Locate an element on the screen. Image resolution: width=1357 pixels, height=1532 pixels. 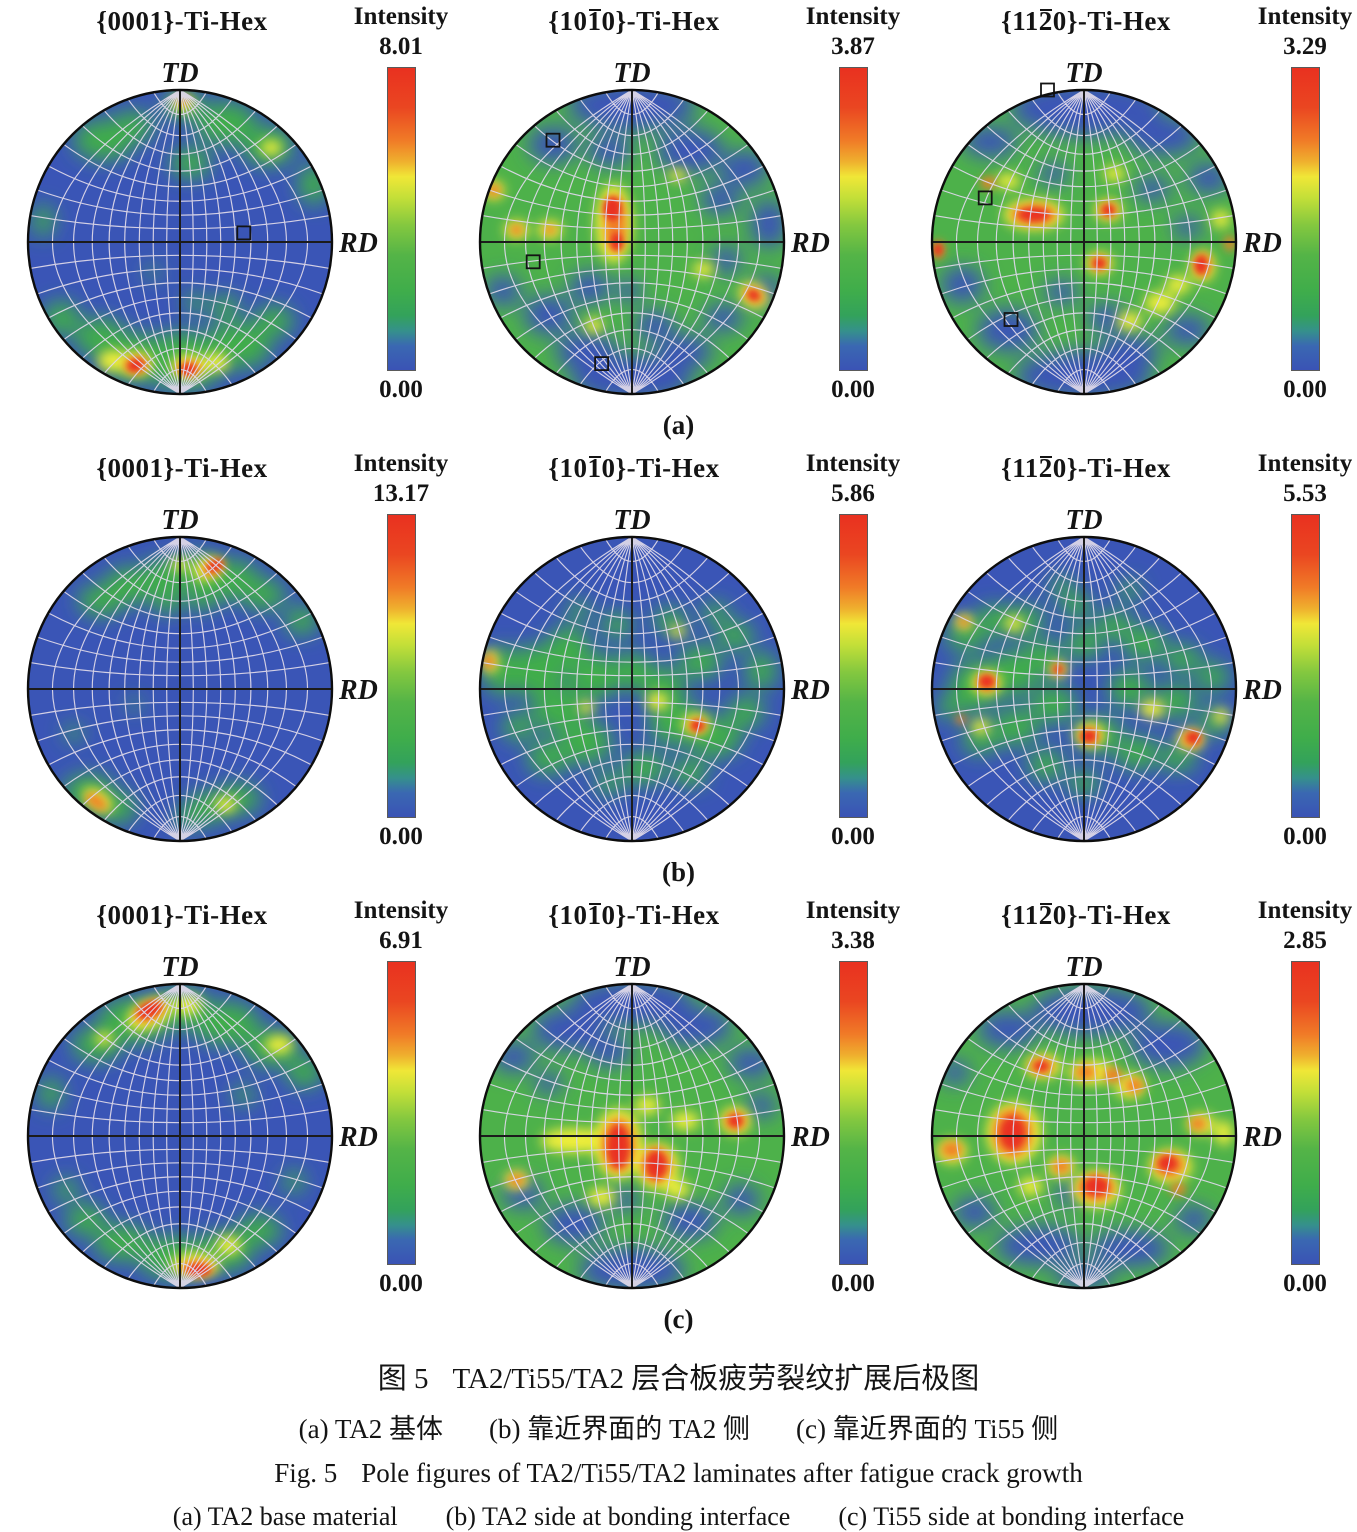
intensity-colorbar: Intensity 3.87 0.00 is located at coordinates (853, 203).